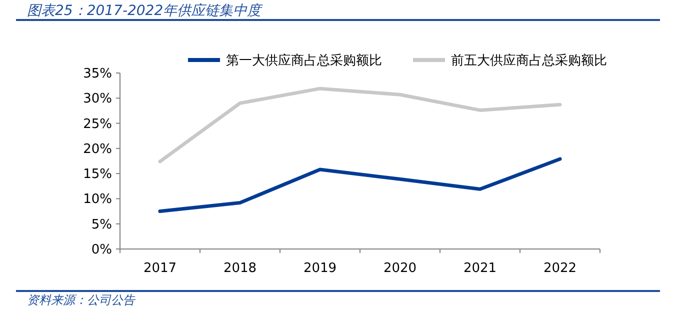 This screenshot has width=673, height=320. Describe the element at coordinates (480, 268) in the screenshot. I see `x-tick-label: 2021` at that location.